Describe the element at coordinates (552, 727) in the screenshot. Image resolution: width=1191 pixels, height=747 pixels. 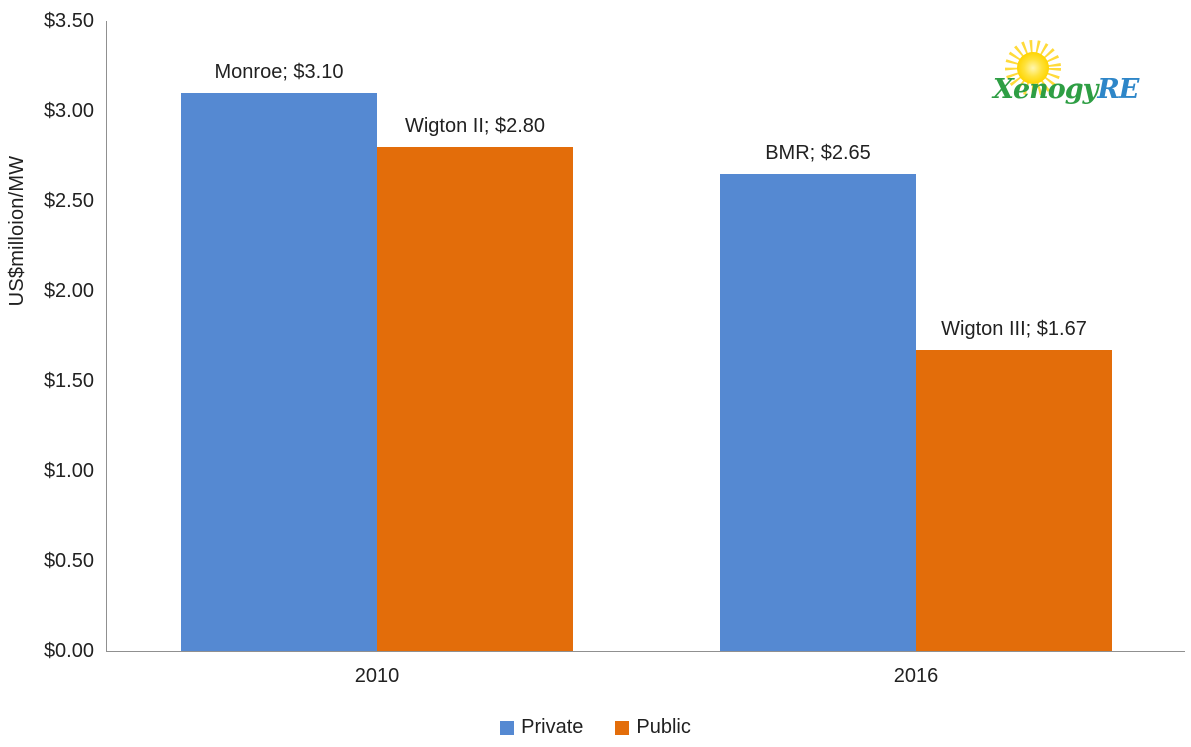
I see `legend-label: Private` at that location.